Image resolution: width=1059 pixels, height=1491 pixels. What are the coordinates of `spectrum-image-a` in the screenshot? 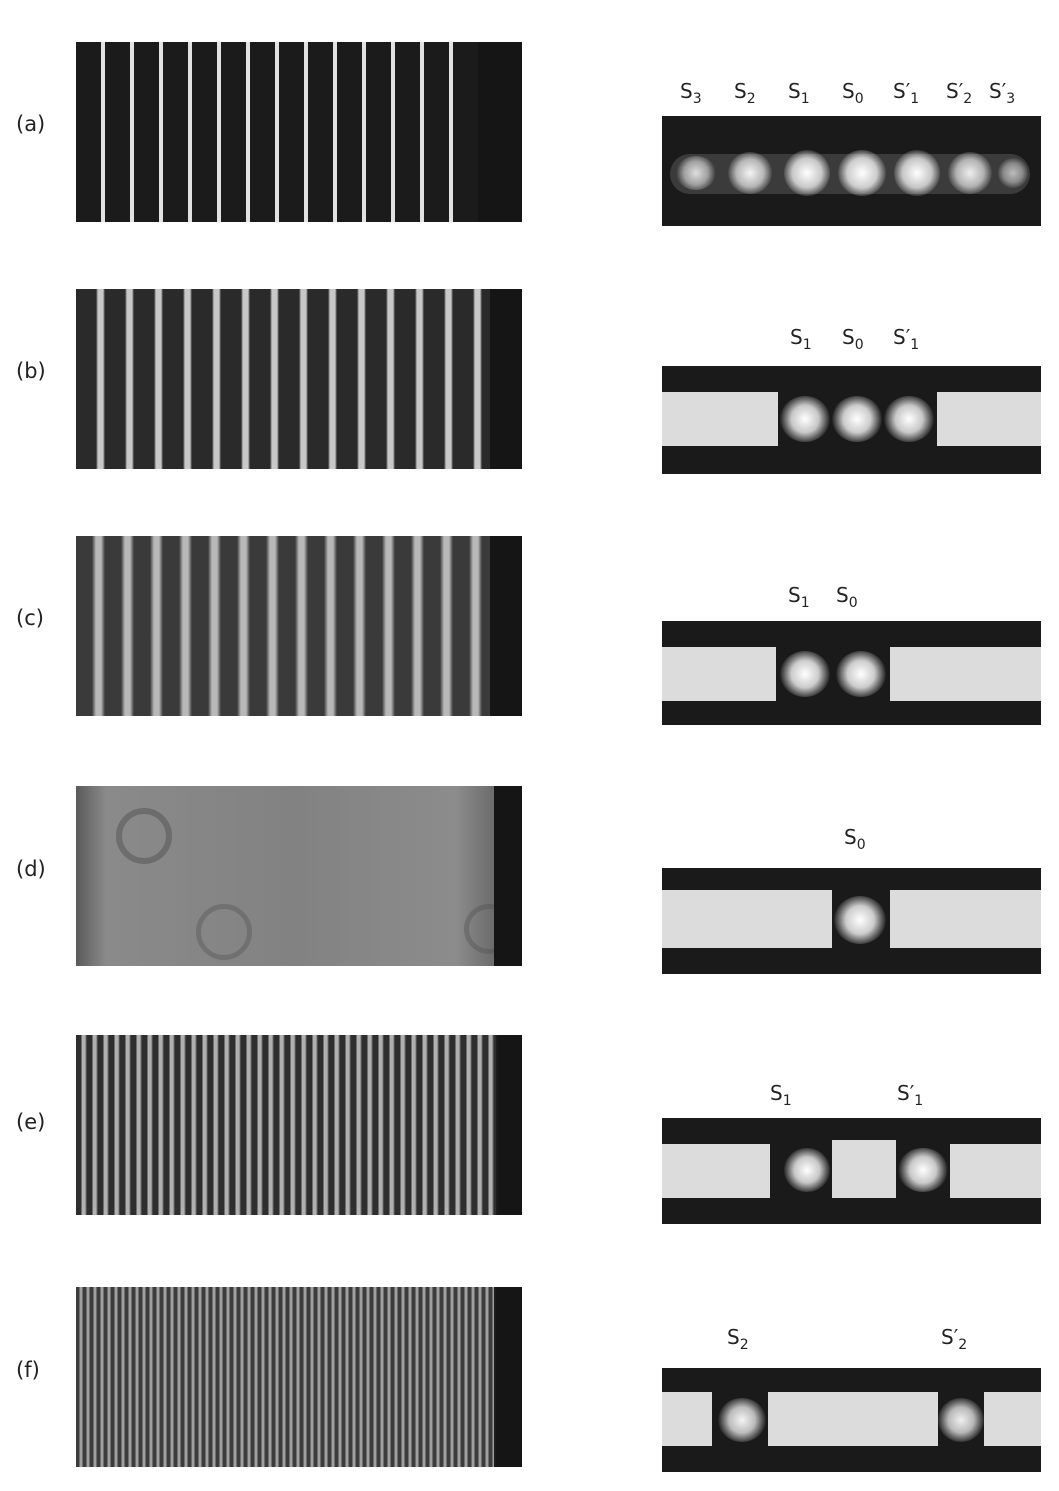 It's located at (851, 171).